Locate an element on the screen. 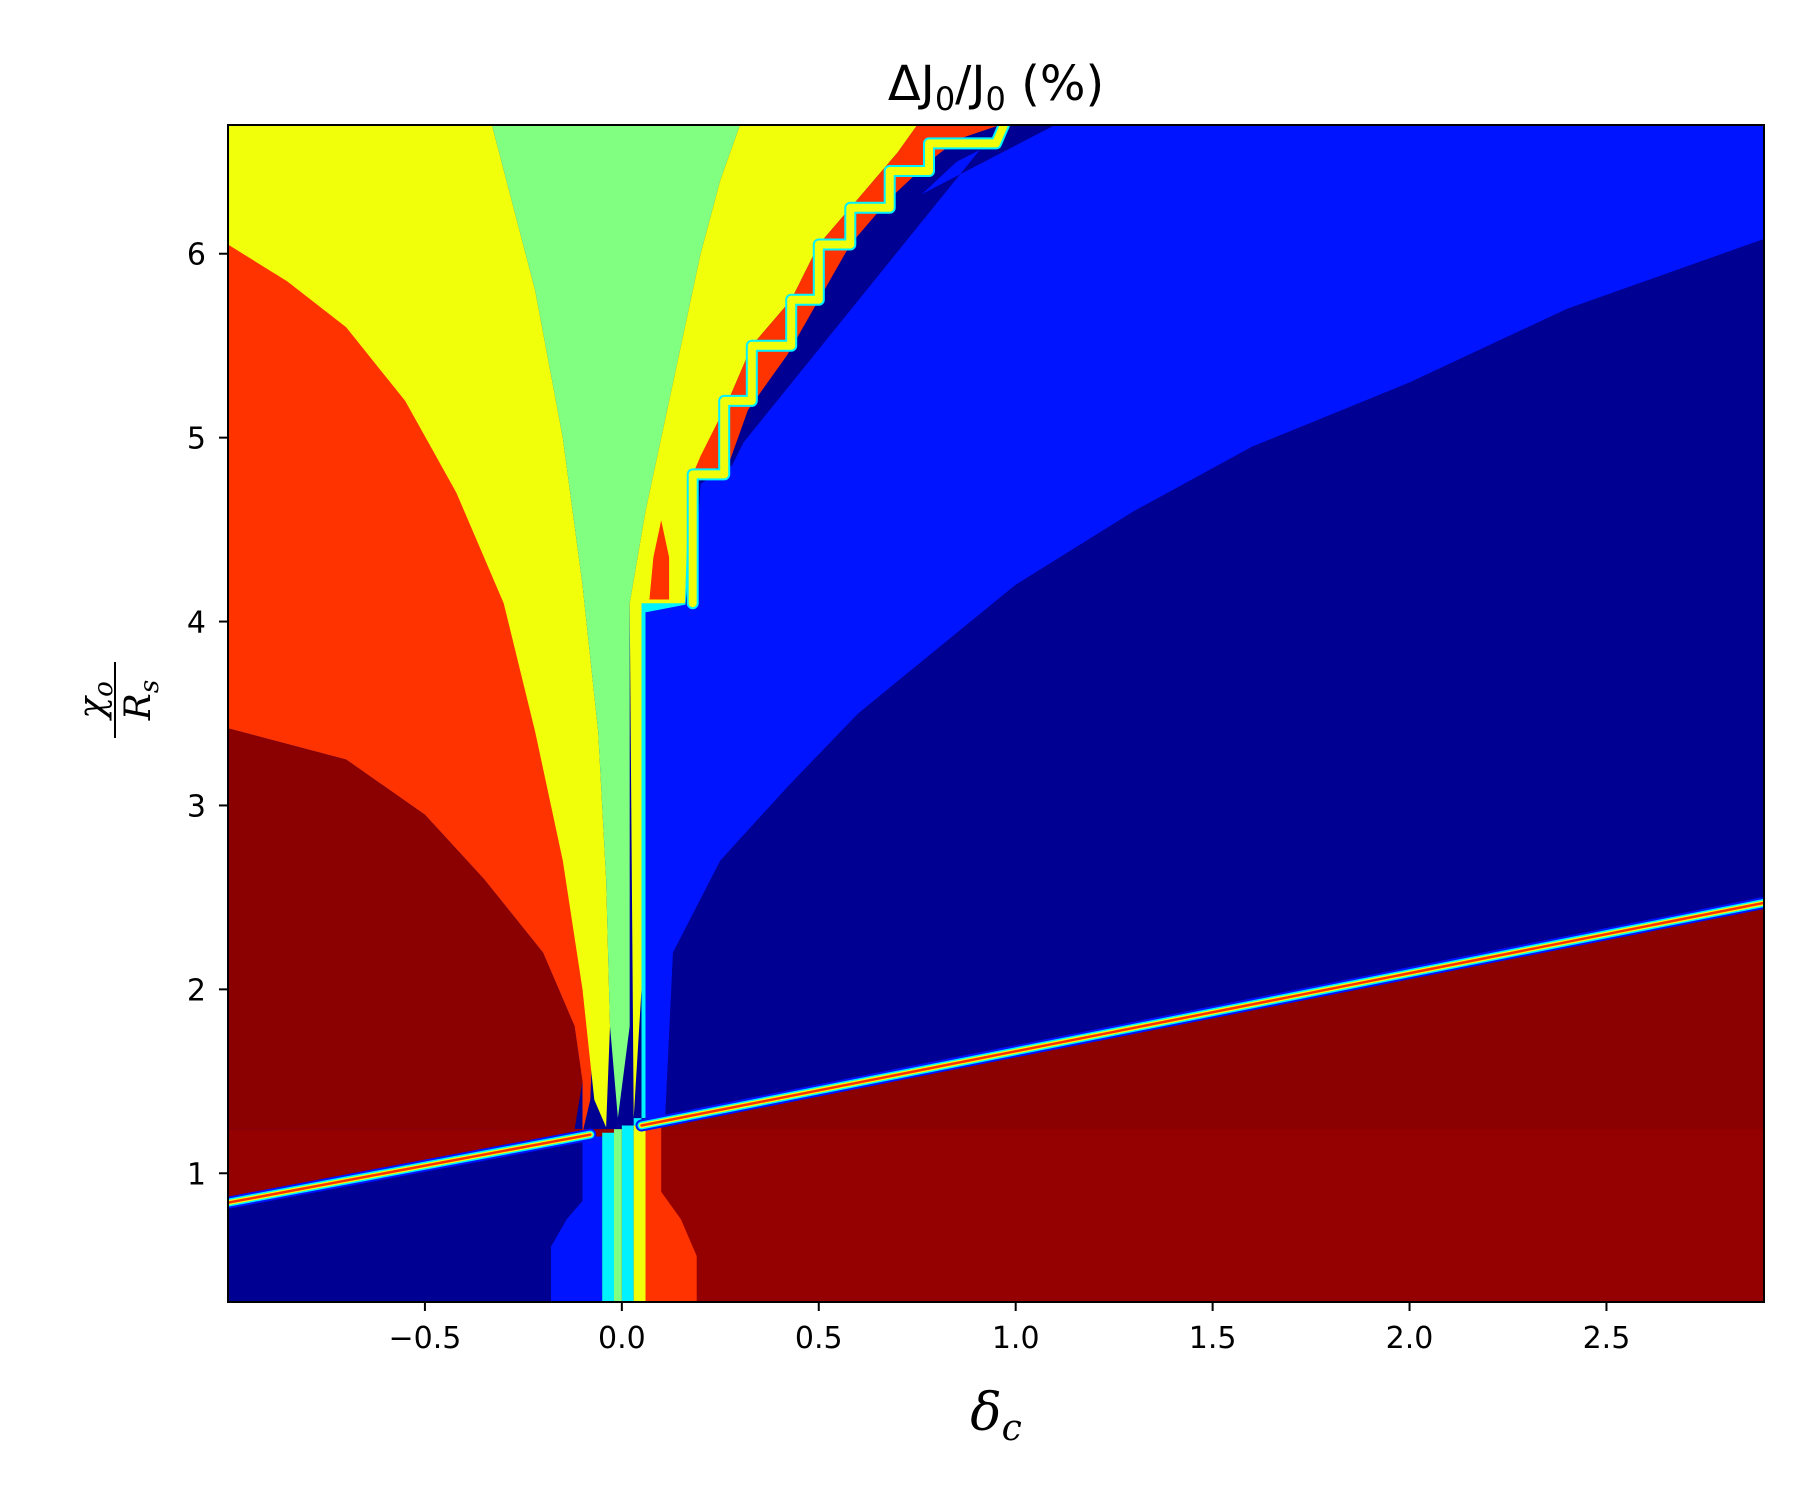 The width and height of the screenshot is (1800, 1500). y-tick-label: 5 is located at coordinates (196, 439).